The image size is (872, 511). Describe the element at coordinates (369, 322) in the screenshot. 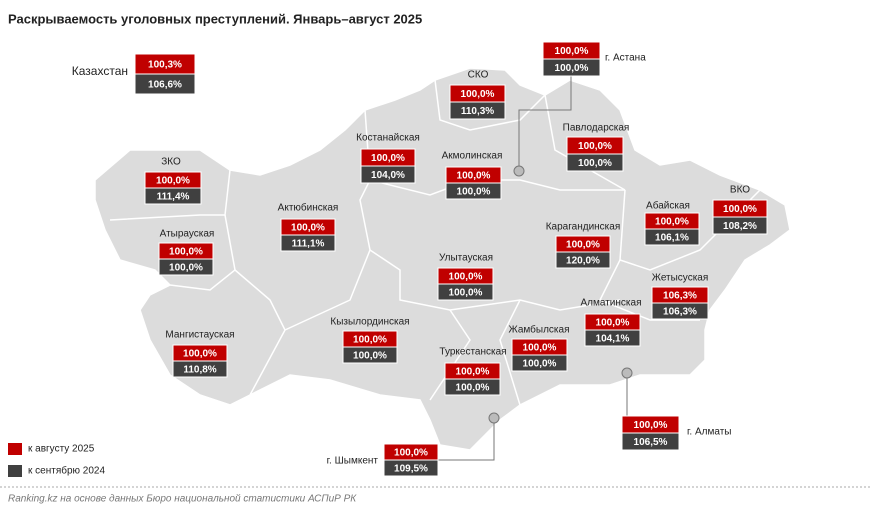

I see `region-name: Кызылординская` at that location.